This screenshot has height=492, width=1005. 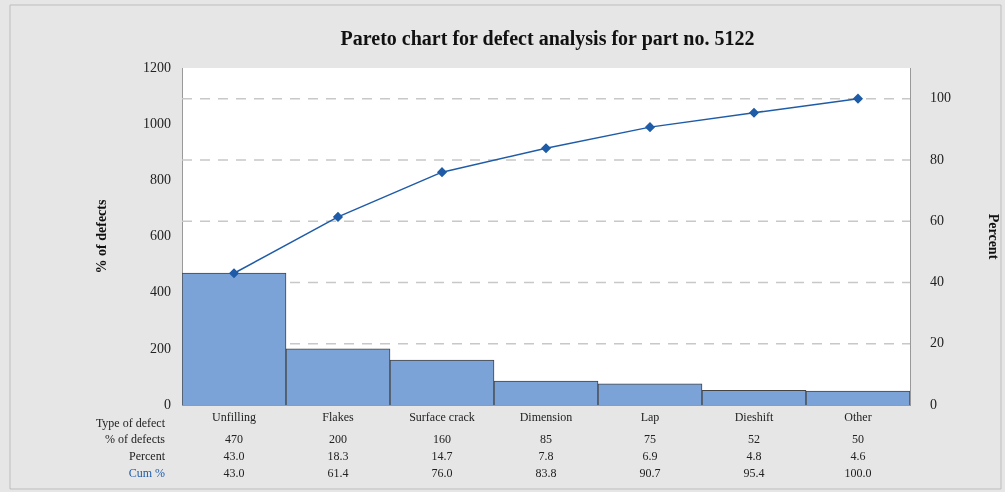 What do you see at coordinates (442, 439) in the screenshot?
I see `data-label: 160` at bounding box center [442, 439].